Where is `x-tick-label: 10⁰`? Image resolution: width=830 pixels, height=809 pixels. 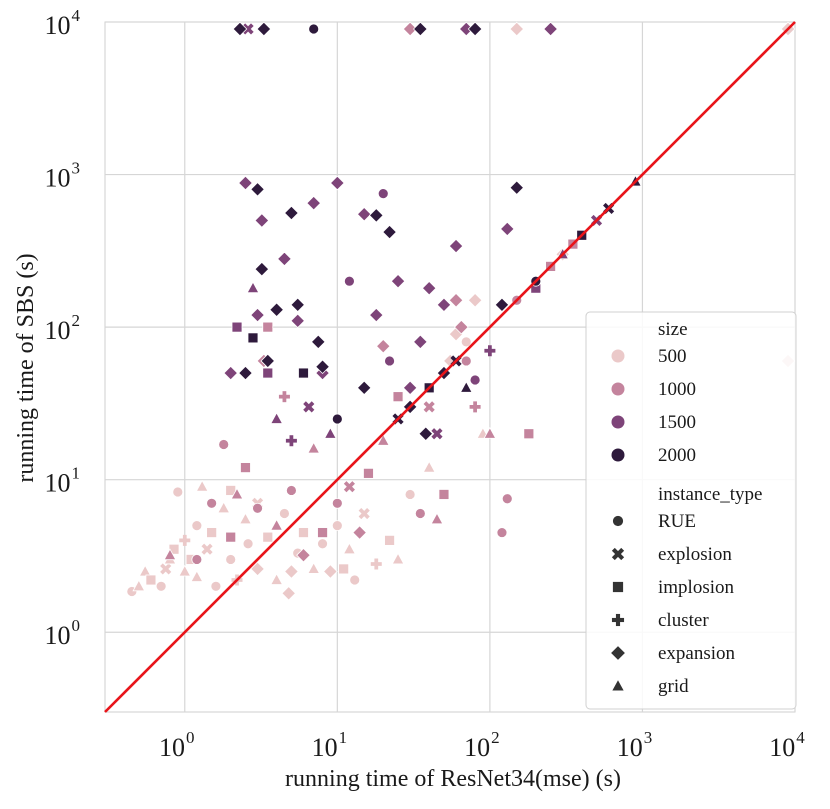 x-tick-label: 10⁰ is located at coordinates (177, 745).